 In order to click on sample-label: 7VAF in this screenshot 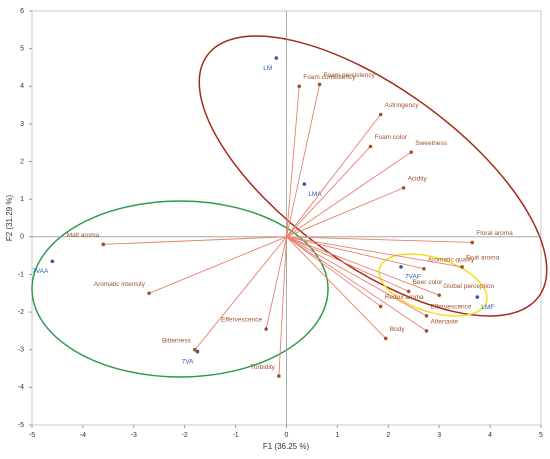, I will do `click(413, 277)`.